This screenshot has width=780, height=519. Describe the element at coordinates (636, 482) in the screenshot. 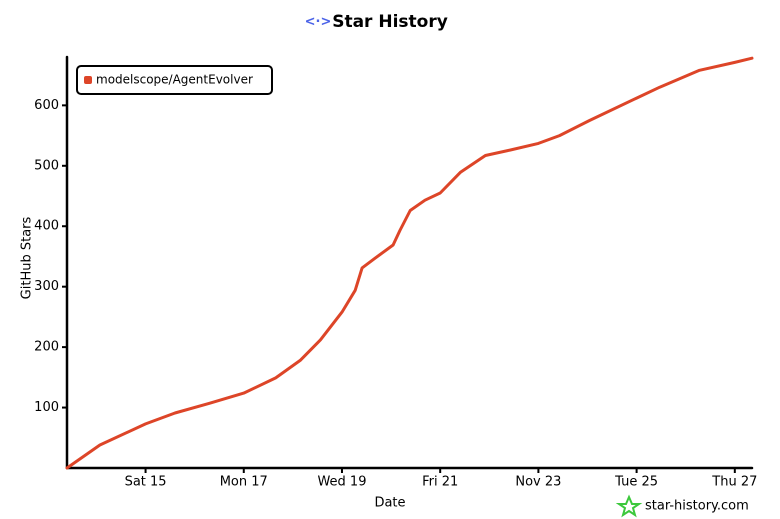

I see `x-tick-label: Tue 25` at that location.